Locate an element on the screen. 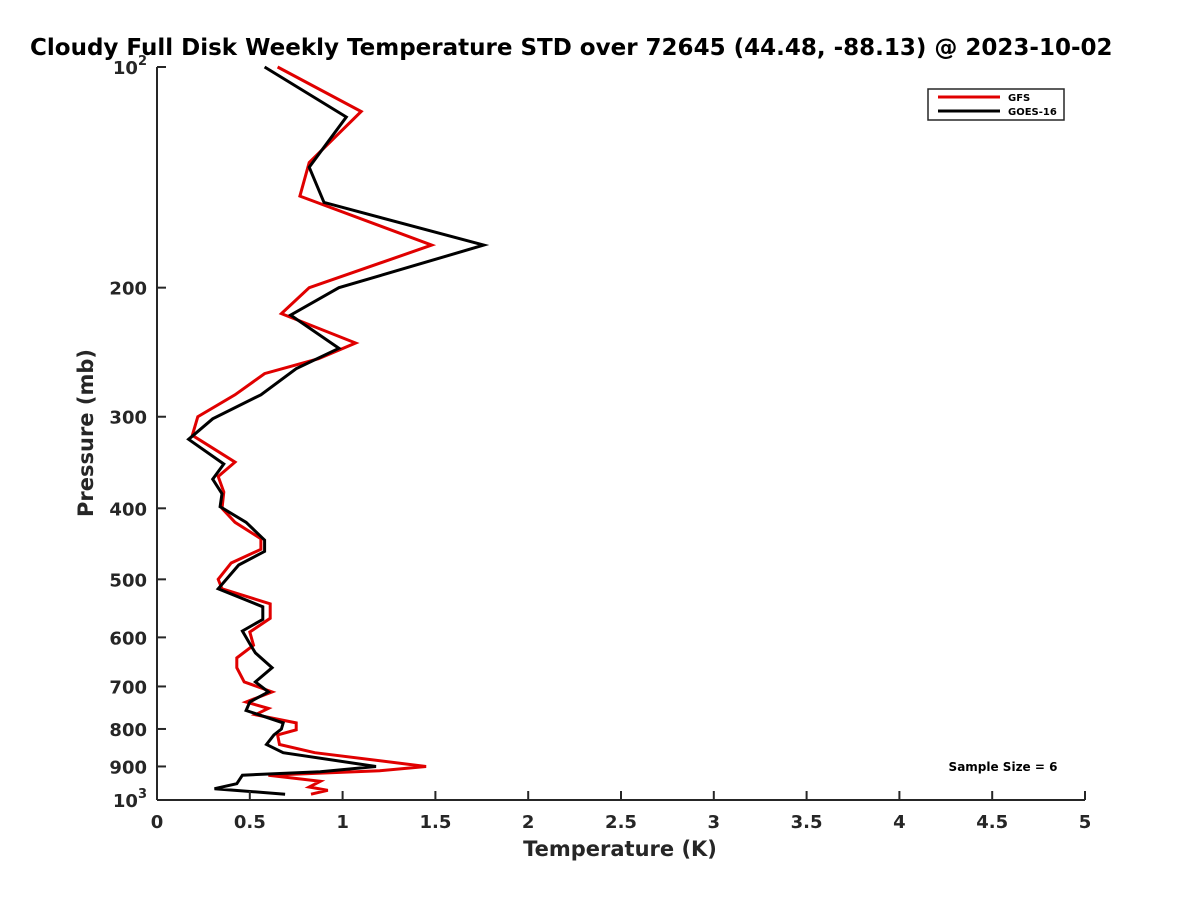 The width and height of the screenshot is (1200, 904). y-tick-label: 900 is located at coordinates (128, 767).